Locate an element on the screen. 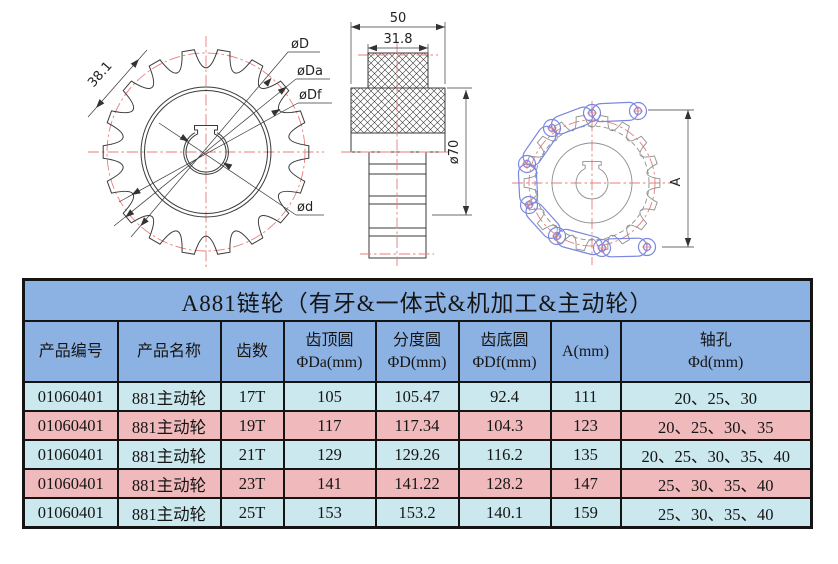  table-cell: 141 is located at coordinates (329, 483).